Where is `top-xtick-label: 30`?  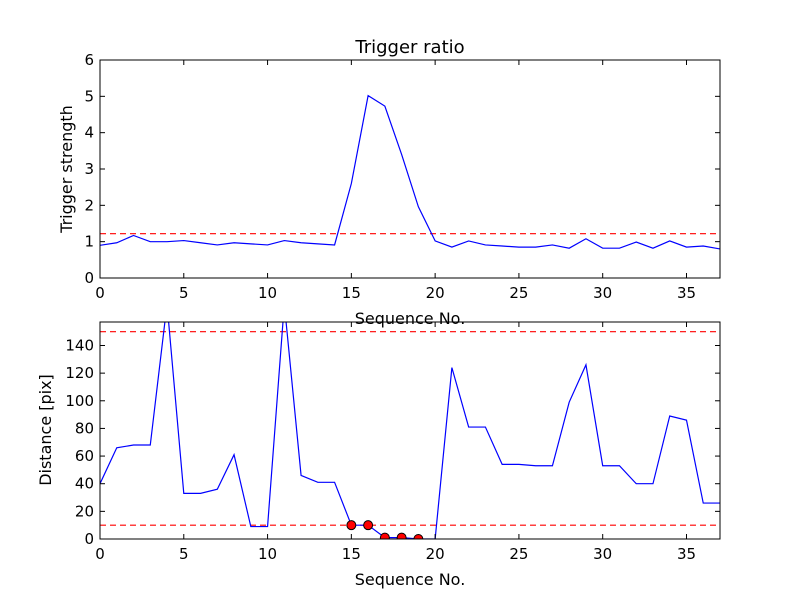 top-xtick-label: 30 is located at coordinates (602, 293).